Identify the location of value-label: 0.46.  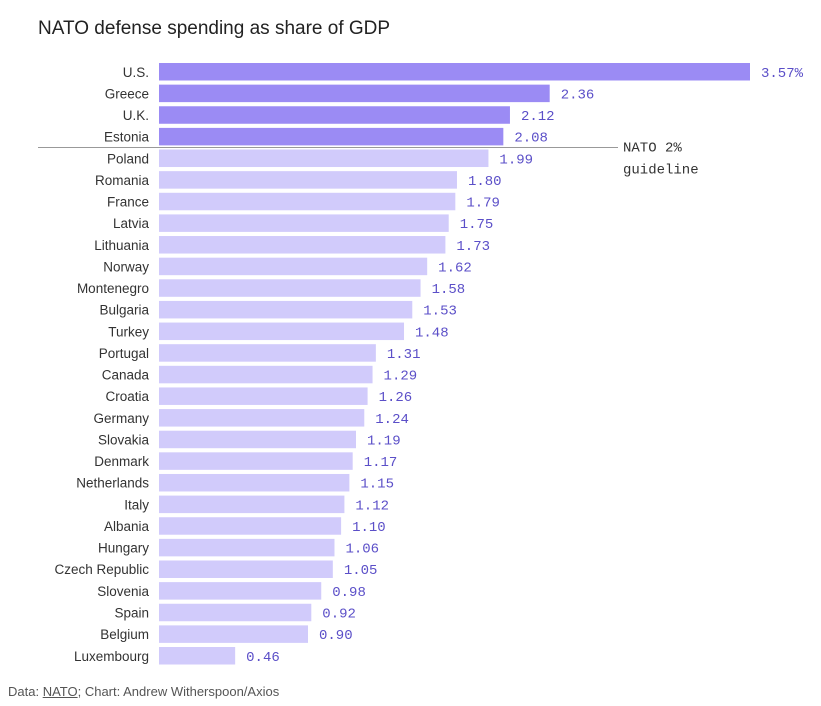
(263, 658).